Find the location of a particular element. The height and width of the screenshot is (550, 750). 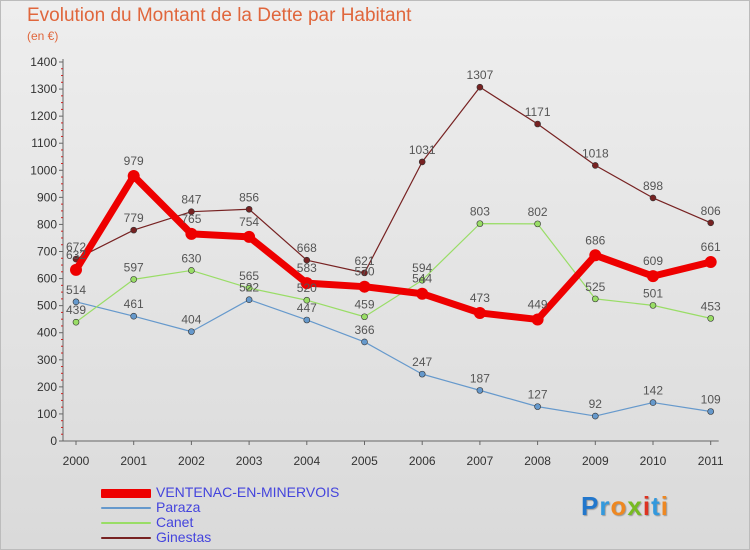

legend-label: Ginestas is located at coordinates (184, 537).